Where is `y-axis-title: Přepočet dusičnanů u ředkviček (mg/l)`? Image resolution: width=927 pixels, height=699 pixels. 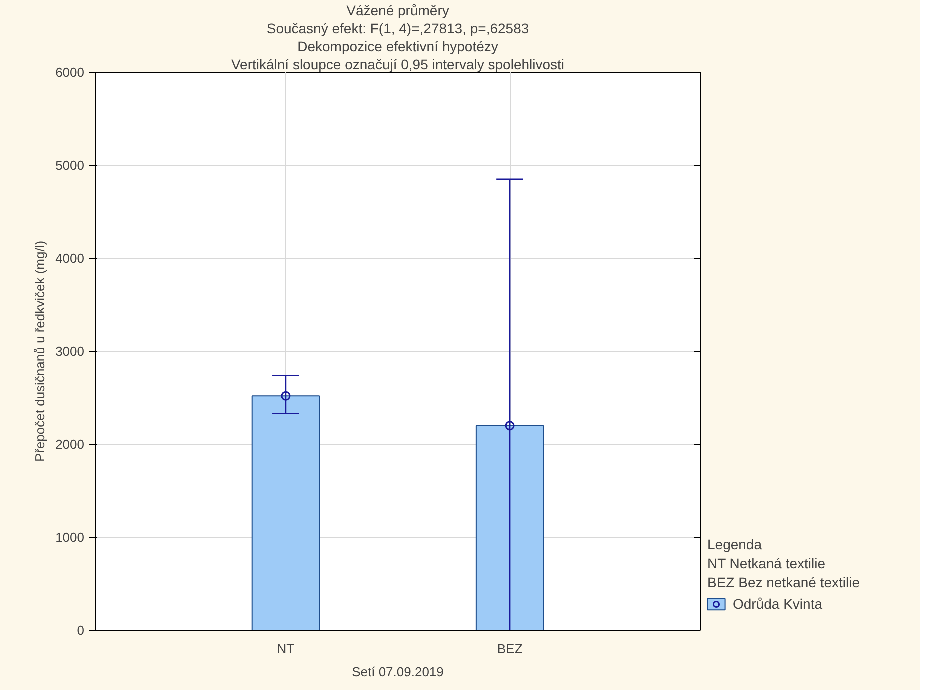 y-axis-title: Přepočet dusičnanů u ředkviček (mg/l) is located at coordinates (40, 351).